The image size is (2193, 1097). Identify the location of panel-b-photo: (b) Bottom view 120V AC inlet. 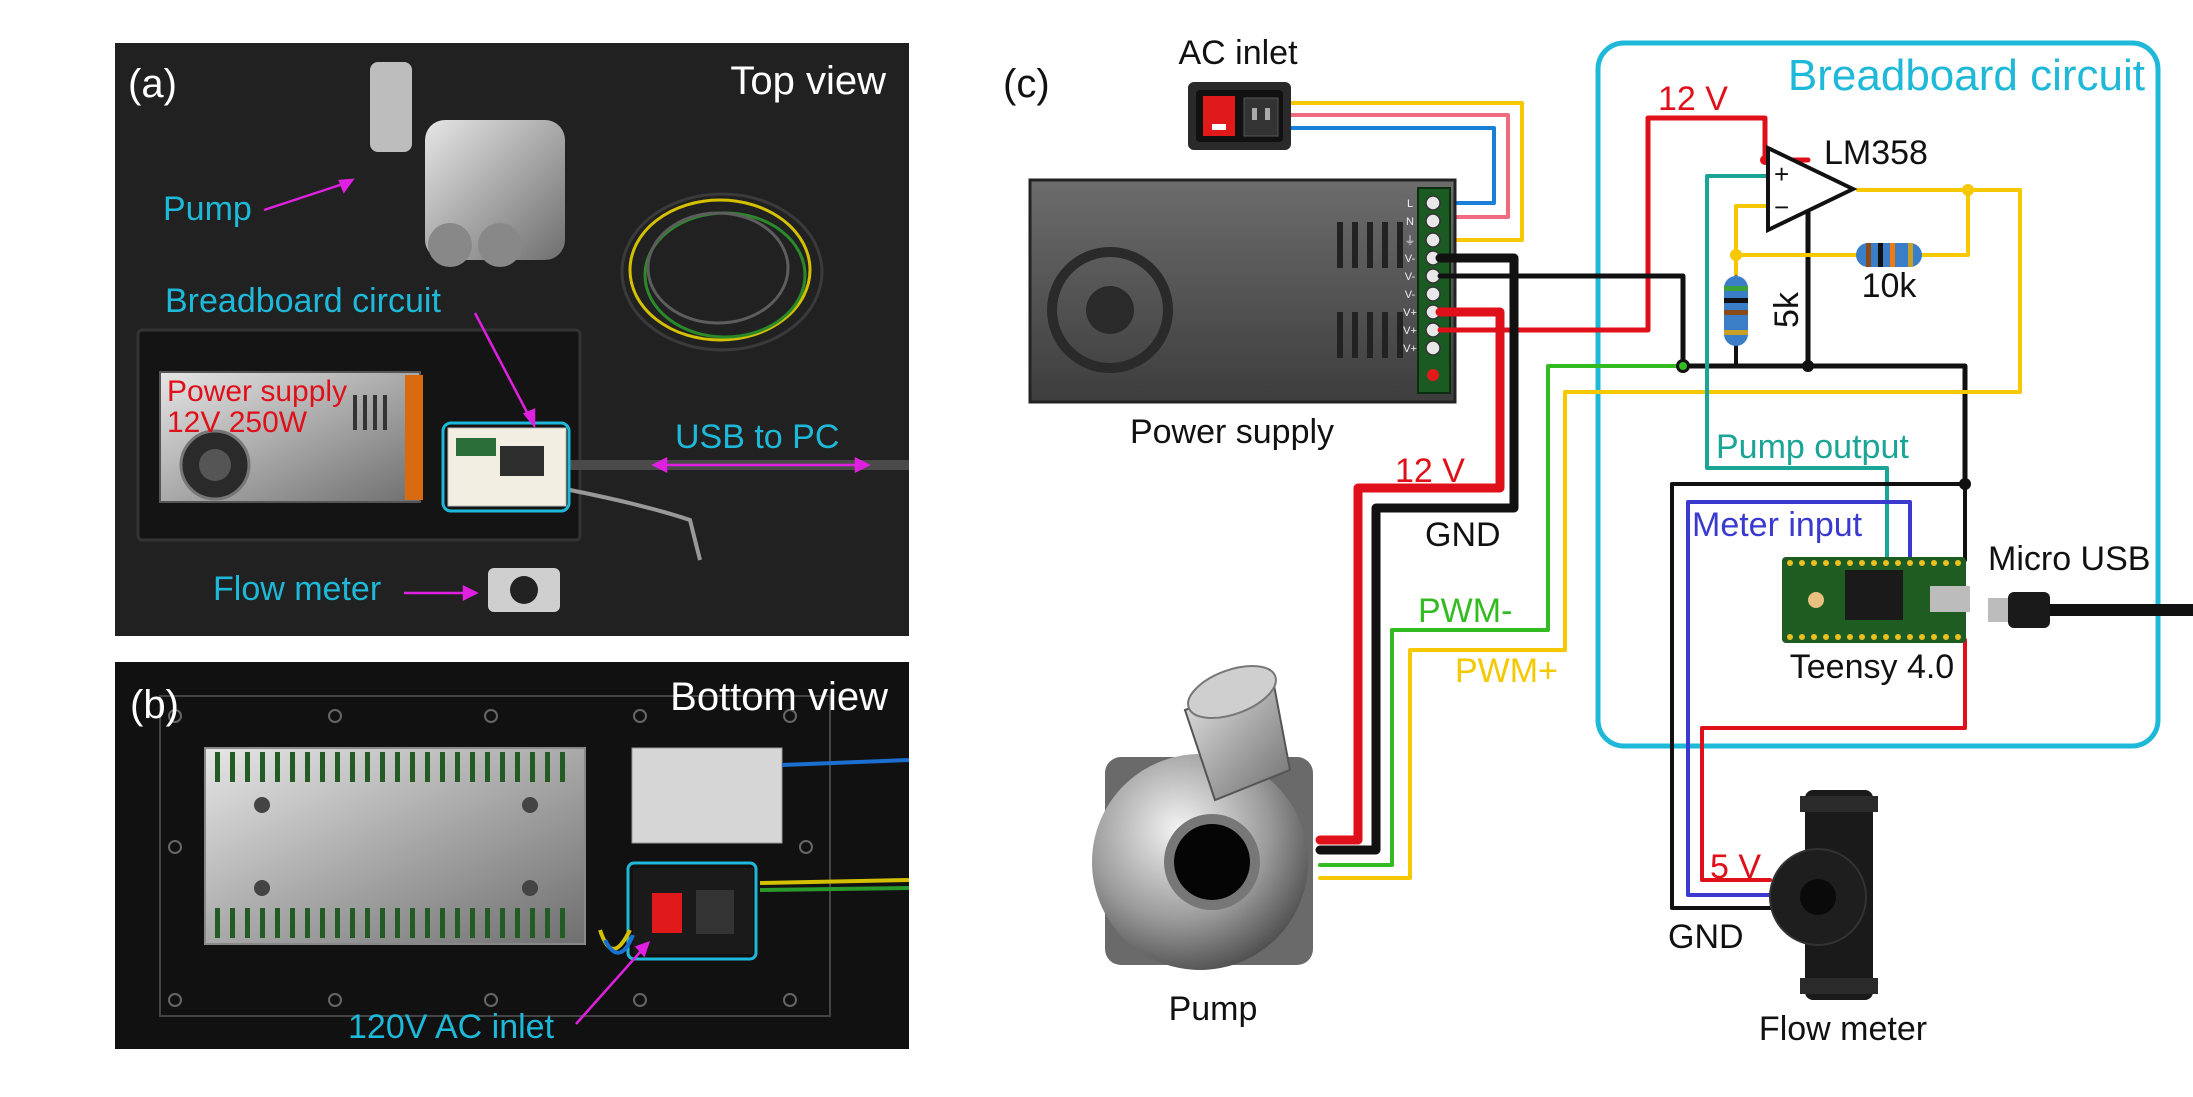
(512, 855).